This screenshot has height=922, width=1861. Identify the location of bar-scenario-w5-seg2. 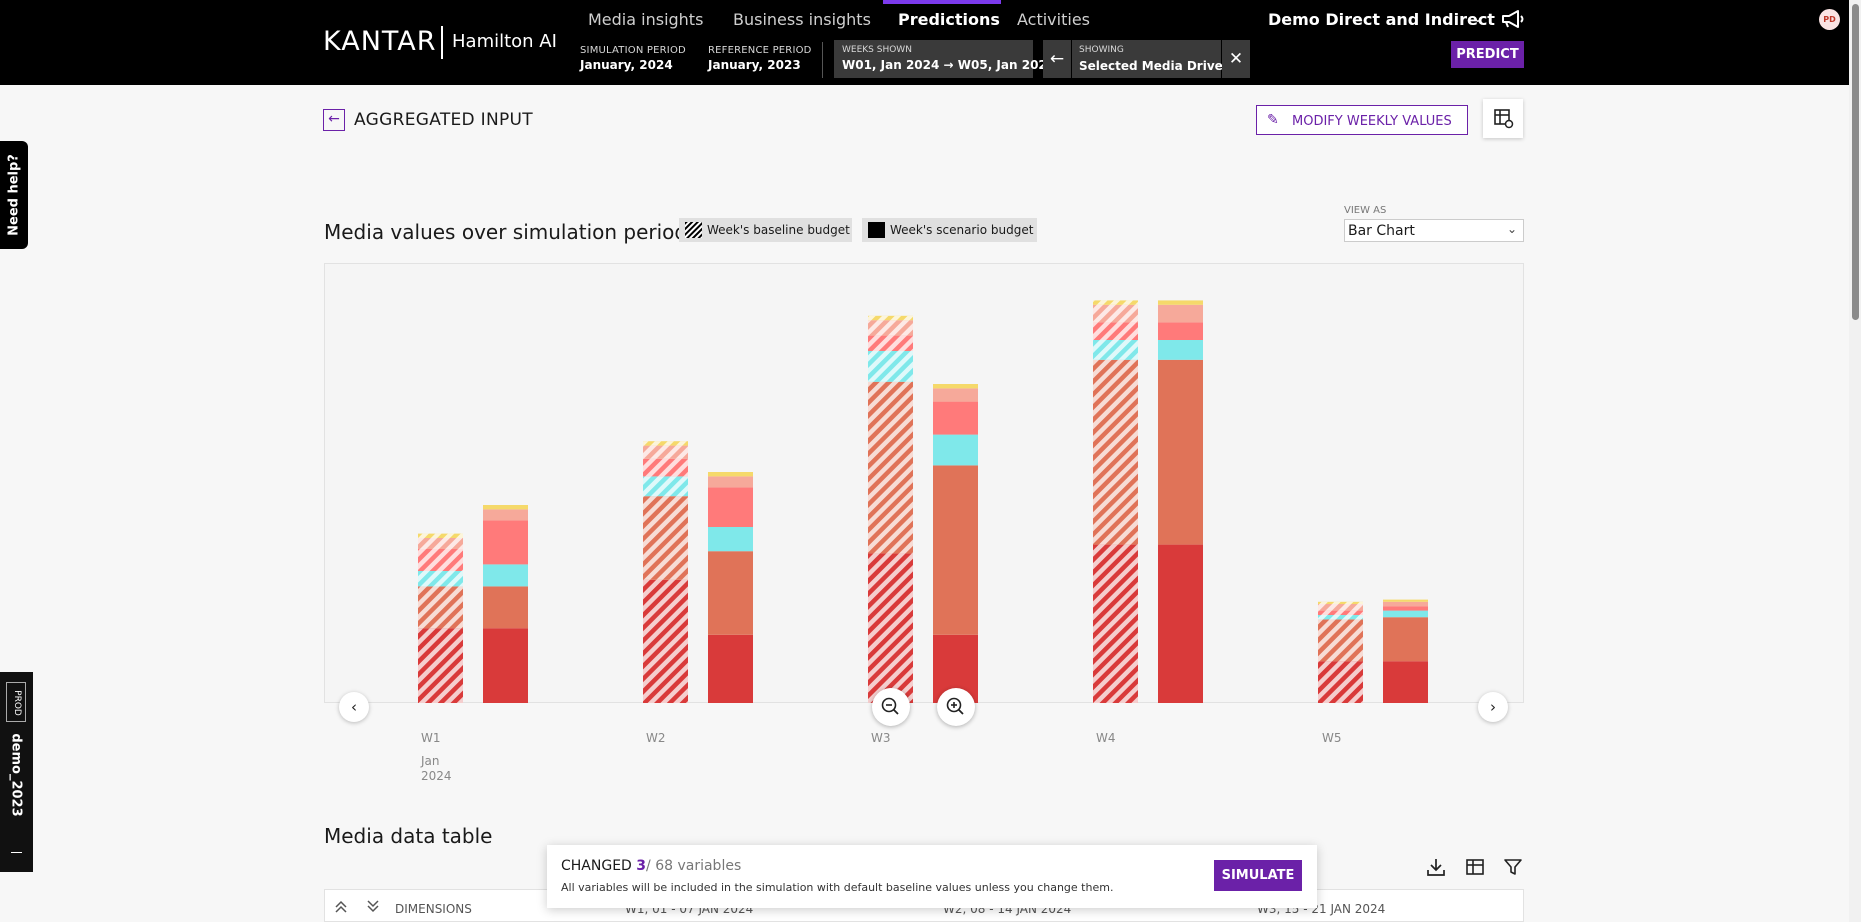
(1405, 639).